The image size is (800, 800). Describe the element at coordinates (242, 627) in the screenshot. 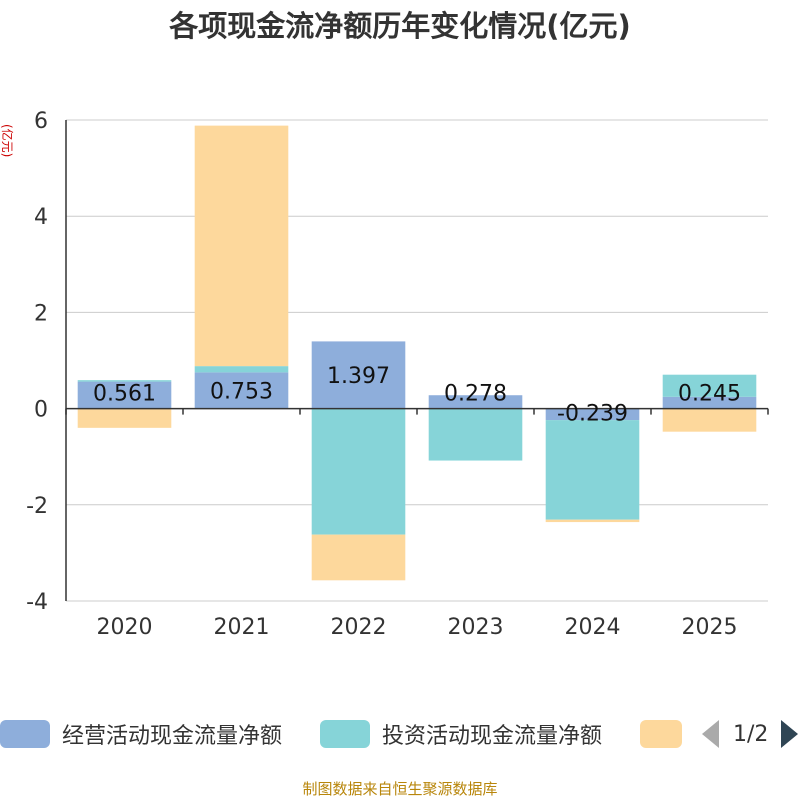

I see `x-tick-label-2021: 2021` at that location.